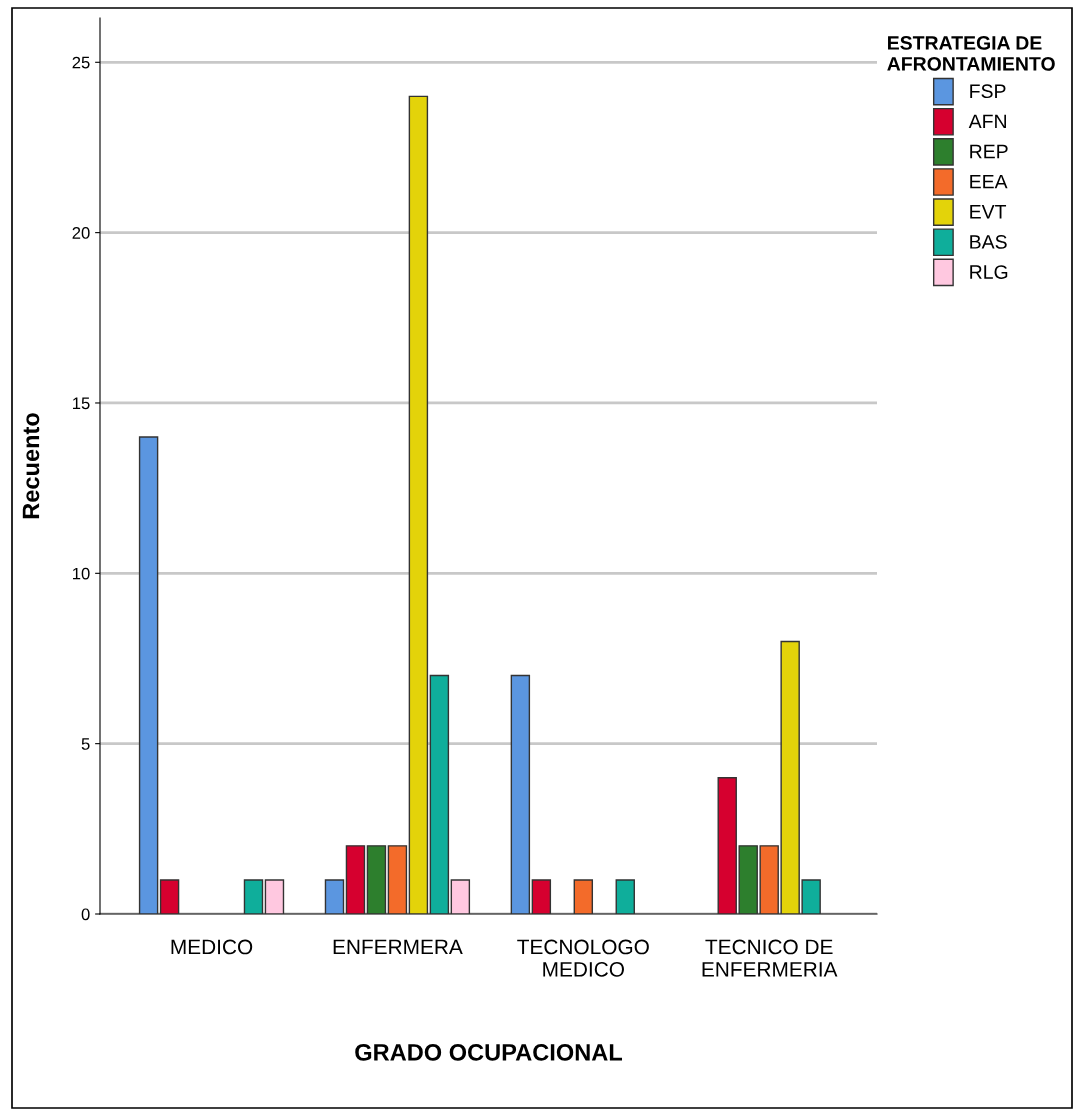 The image size is (1083, 1113). Describe the element at coordinates (987, 121) in the screenshot. I see `legend-label: AFN` at that location.